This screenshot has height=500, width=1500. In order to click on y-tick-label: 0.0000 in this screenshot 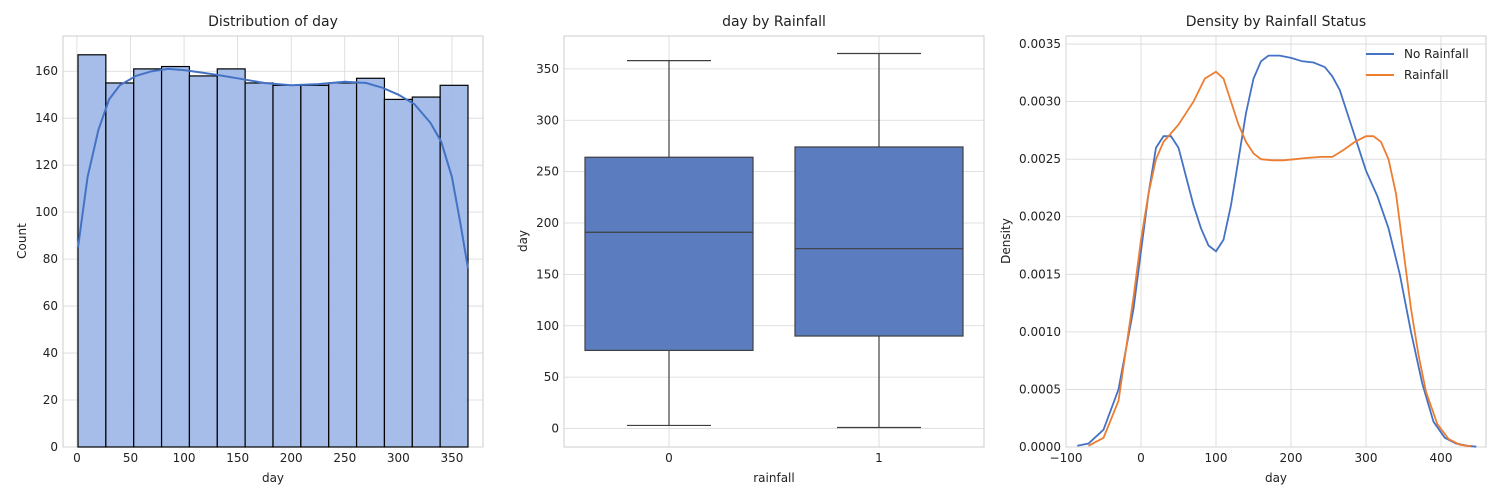, I will do `click(1040, 447)`.